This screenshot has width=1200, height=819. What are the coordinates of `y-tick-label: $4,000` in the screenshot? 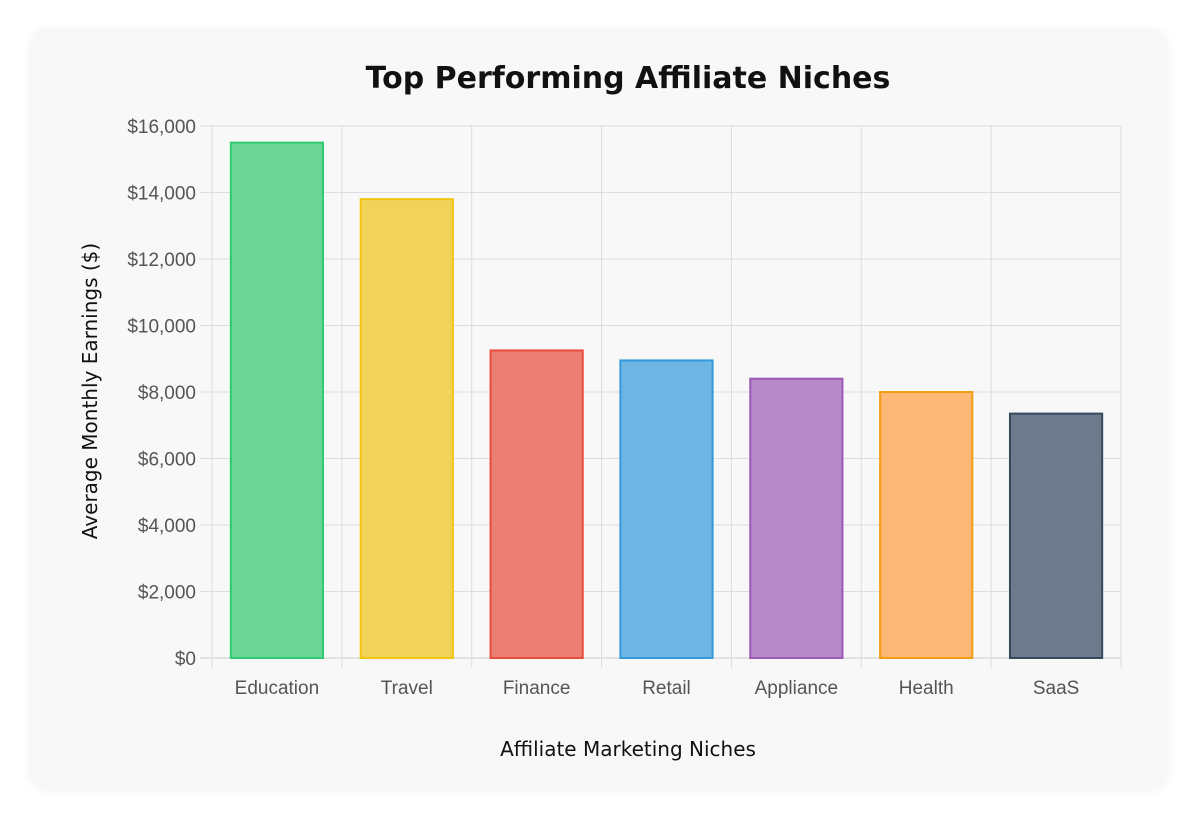 It's located at (167, 526).